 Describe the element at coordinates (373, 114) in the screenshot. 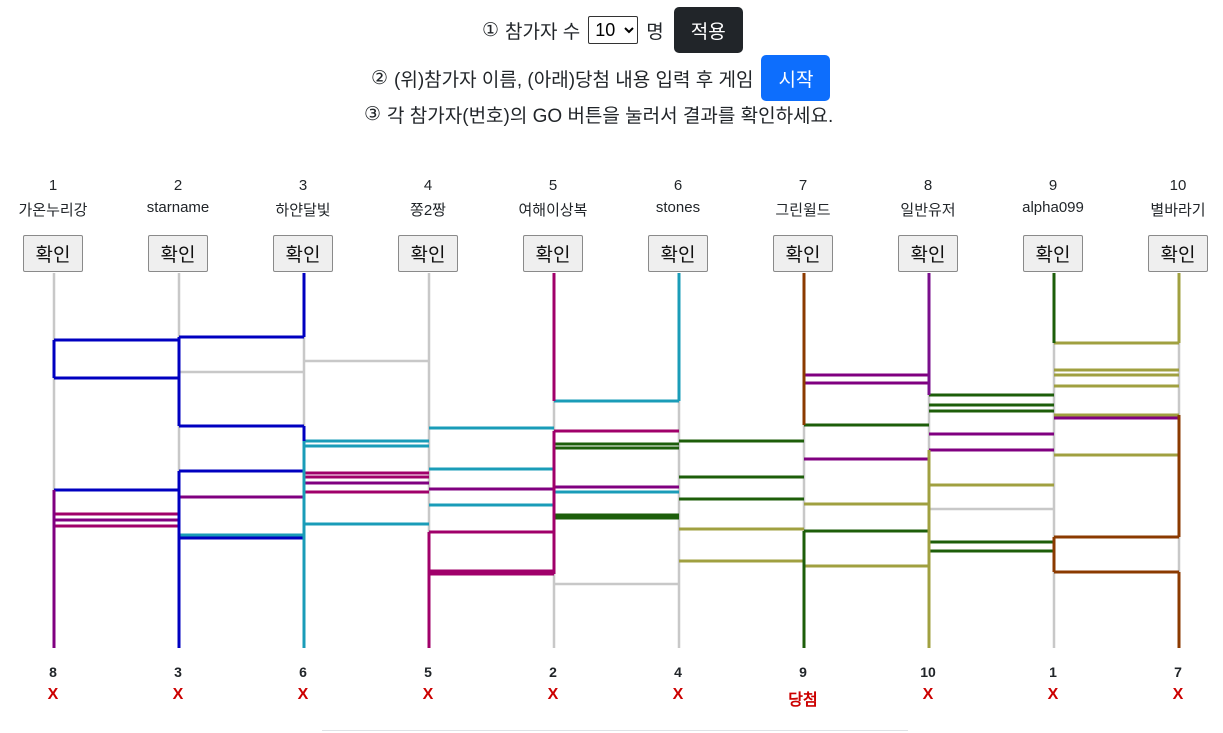

I see `step-3-mark: ③` at that location.